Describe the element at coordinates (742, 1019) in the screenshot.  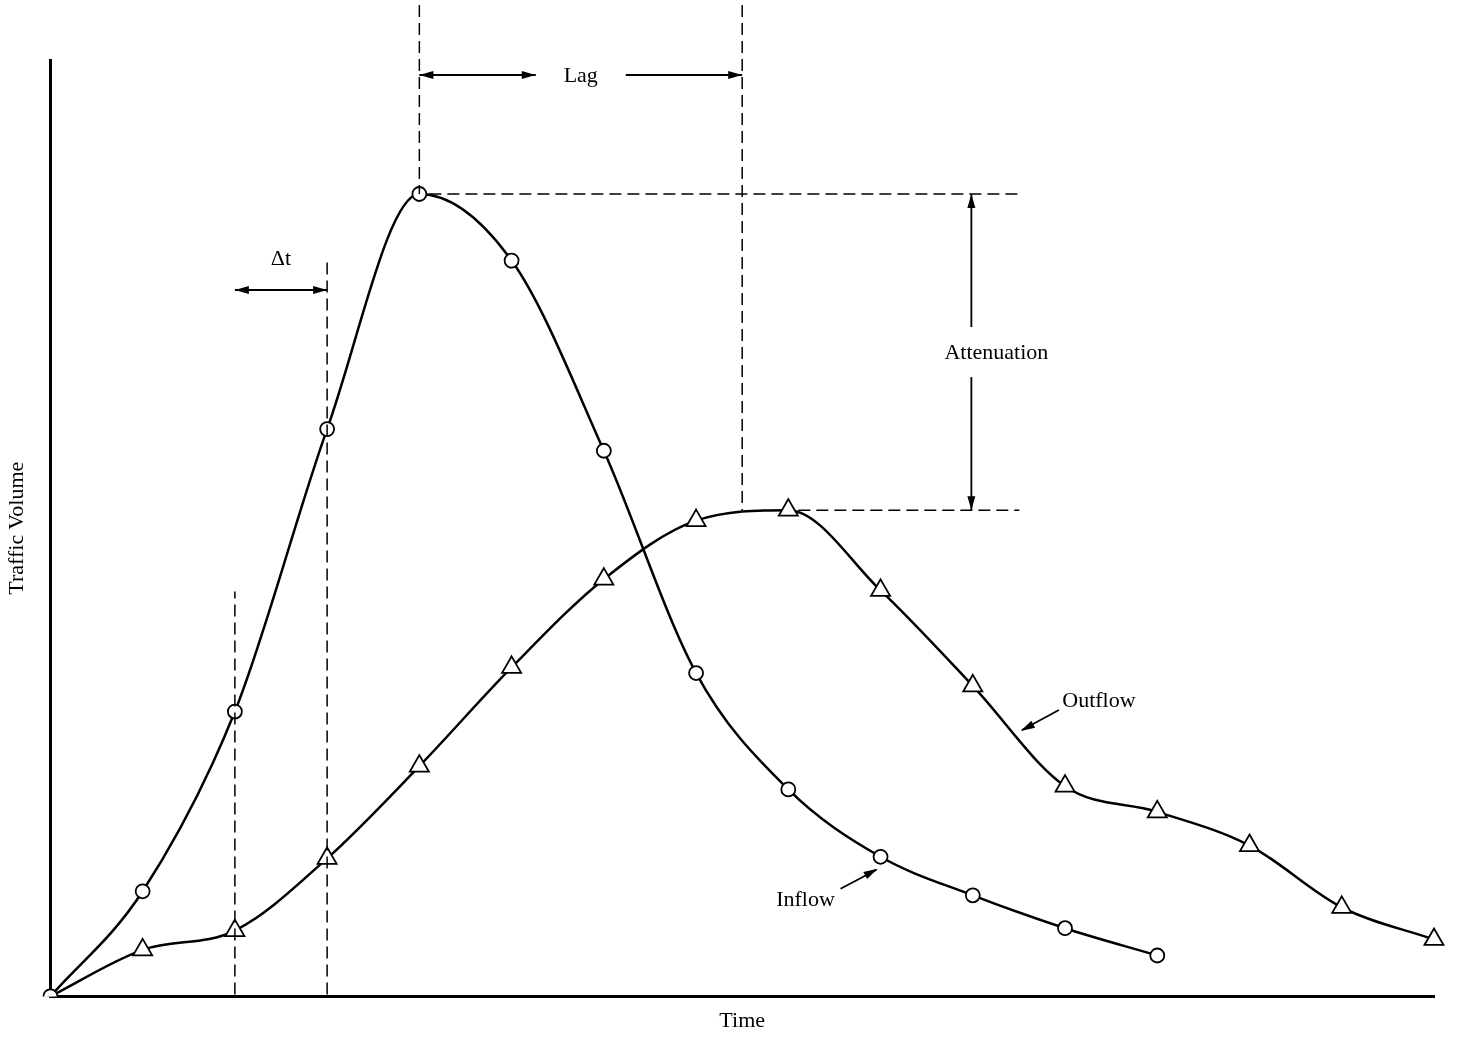
I see `x-axis-title: Time` at that location.